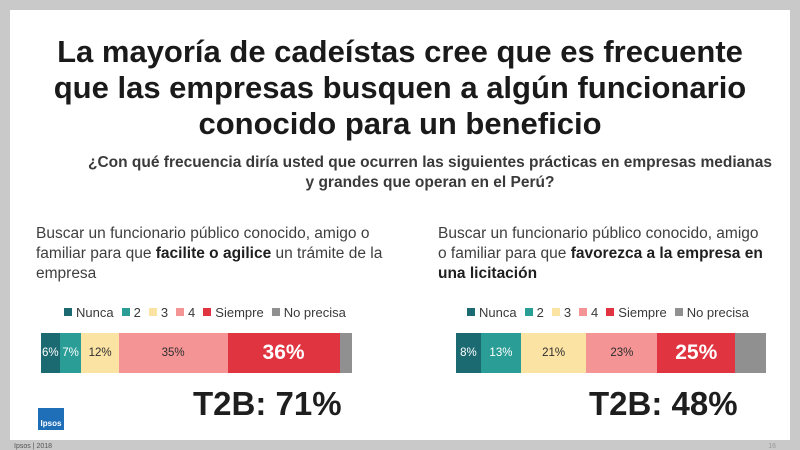 This screenshot has height=450, width=800. What do you see at coordinates (501, 353) in the screenshot?
I see `bar-segment: 13%` at bounding box center [501, 353].